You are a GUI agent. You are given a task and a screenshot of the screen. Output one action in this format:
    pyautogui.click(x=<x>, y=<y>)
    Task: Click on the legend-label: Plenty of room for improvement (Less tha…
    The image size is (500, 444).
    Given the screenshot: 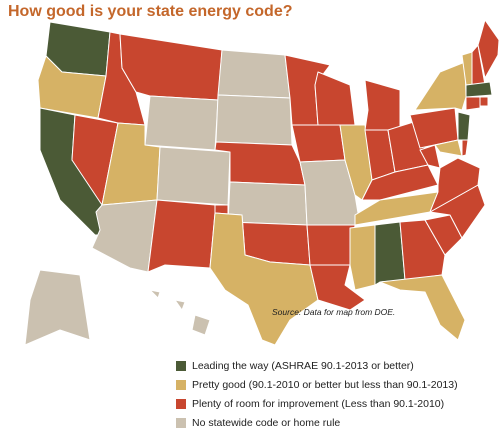 What is the action you would take?
    pyautogui.click(x=318, y=404)
    